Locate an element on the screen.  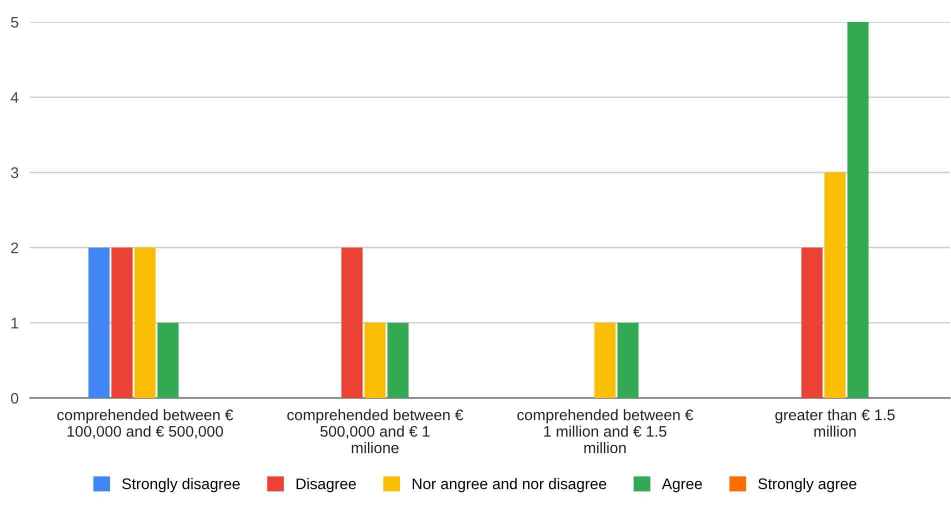
y-tick-label: 1 is located at coordinates (15, 323).